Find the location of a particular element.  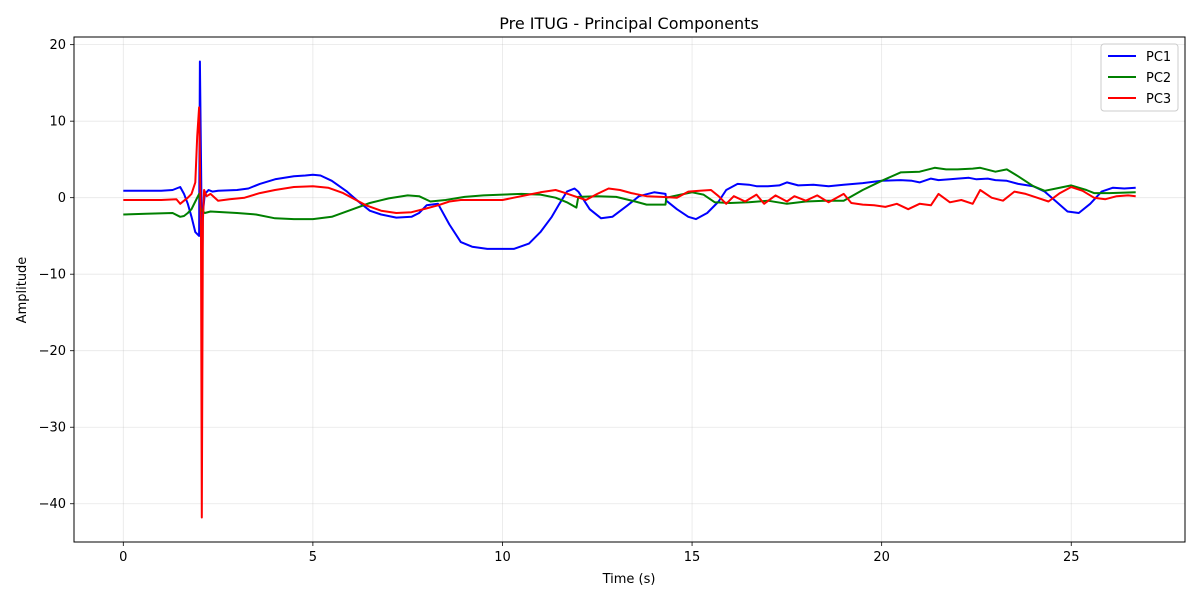

y-tick-label: 20 is located at coordinates (57, 45).